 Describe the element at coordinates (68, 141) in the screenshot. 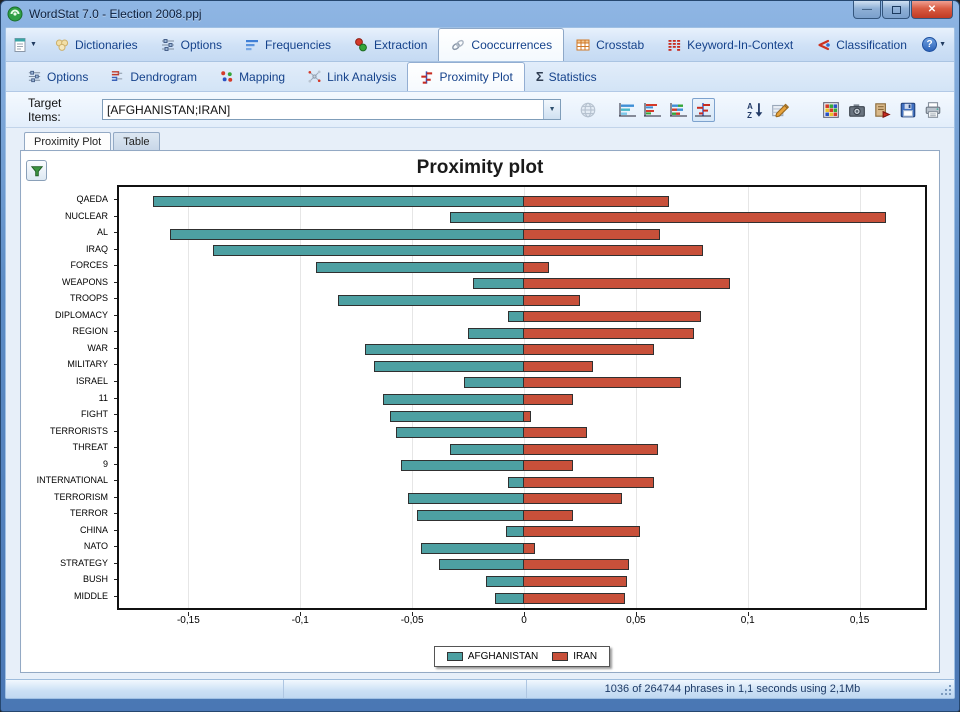

I see `view-tab-proximity-plot: Proximity Plot` at that location.